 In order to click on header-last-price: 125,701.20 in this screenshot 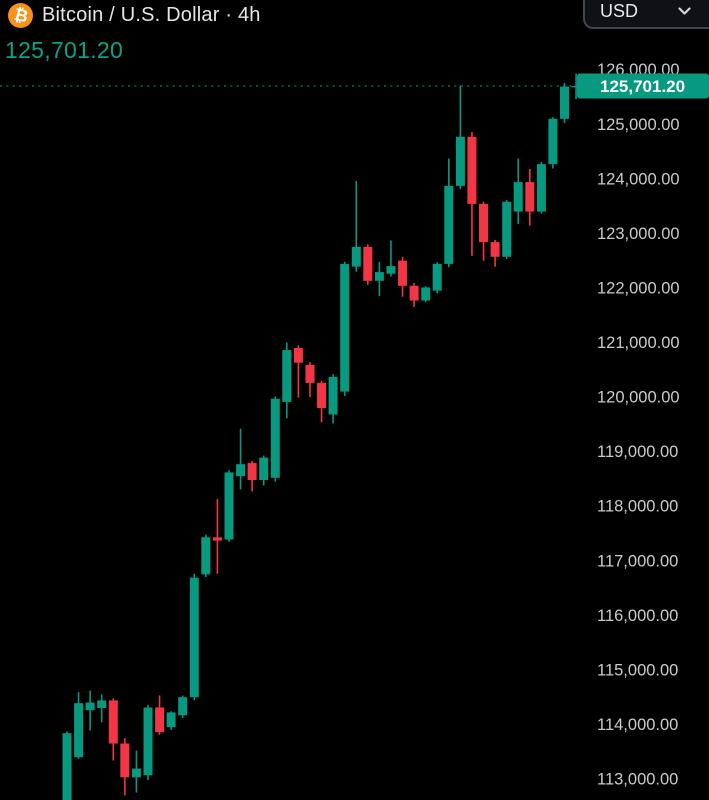, I will do `click(64, 50)`.